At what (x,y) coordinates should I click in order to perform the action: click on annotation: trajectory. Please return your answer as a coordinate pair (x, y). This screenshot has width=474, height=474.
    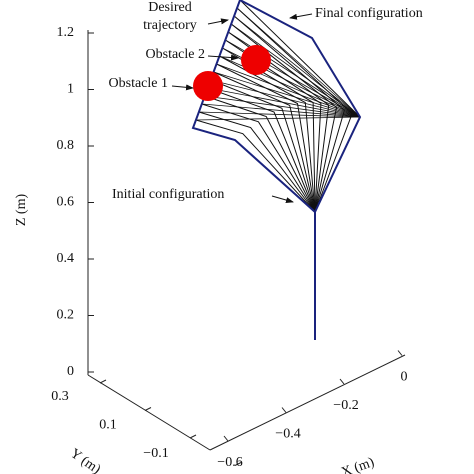
    Looking at the image, I should click on (170, 25).